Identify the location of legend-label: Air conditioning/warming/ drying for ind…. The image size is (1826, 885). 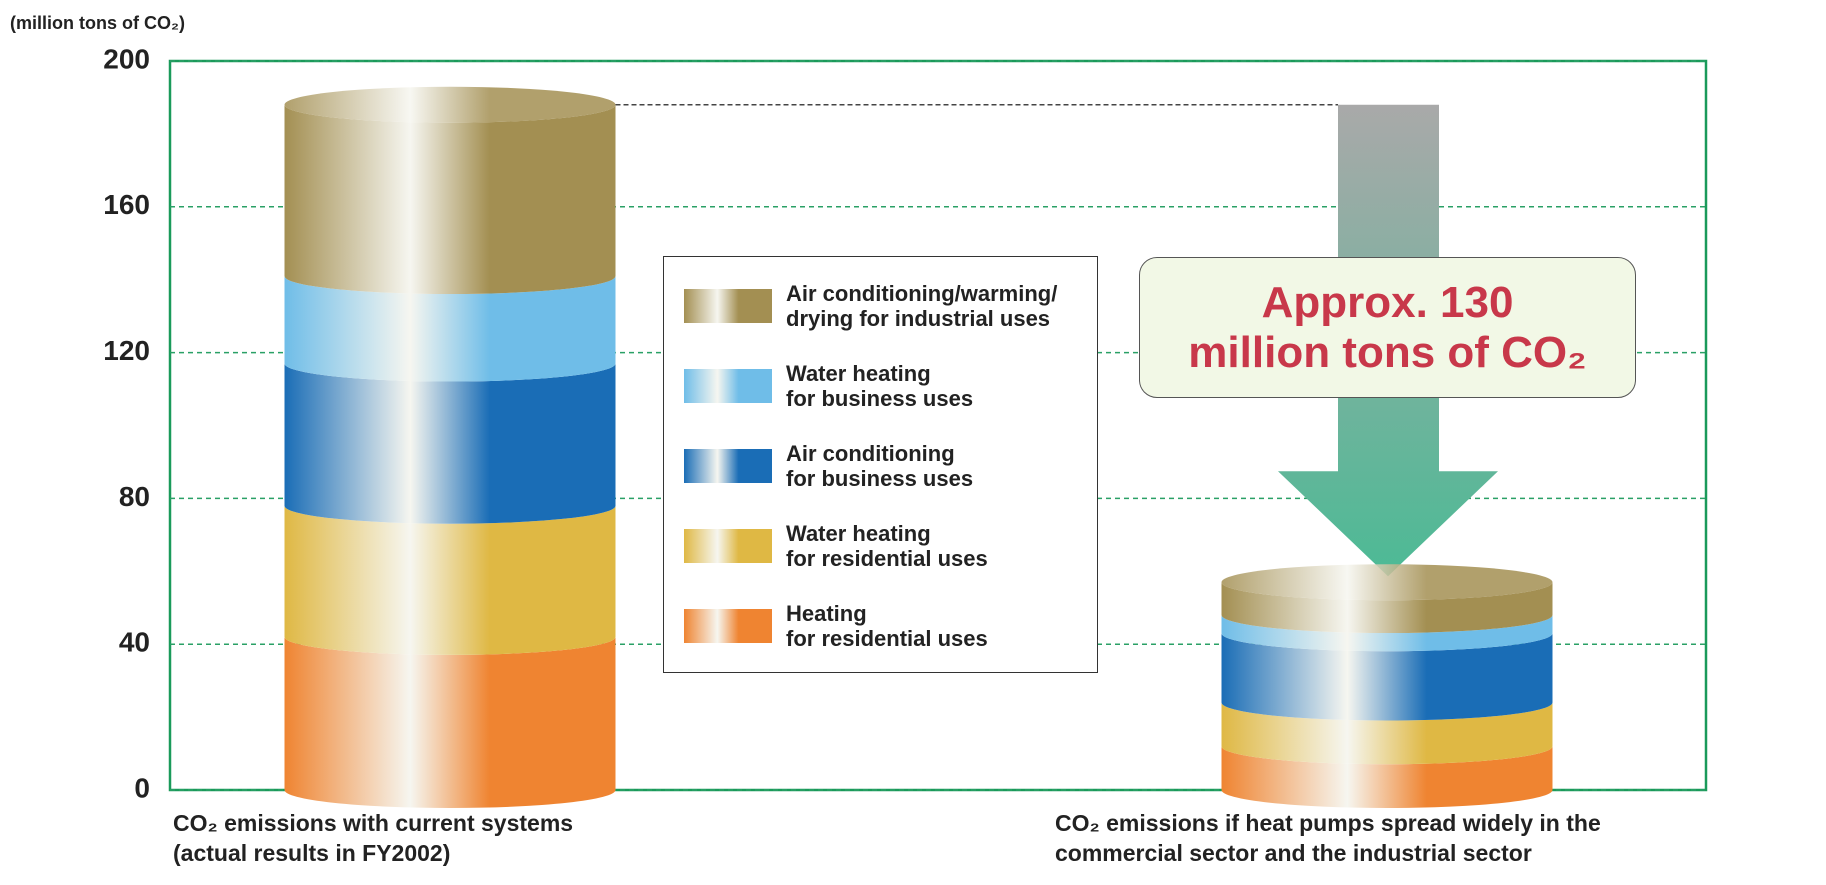
(922, 306).